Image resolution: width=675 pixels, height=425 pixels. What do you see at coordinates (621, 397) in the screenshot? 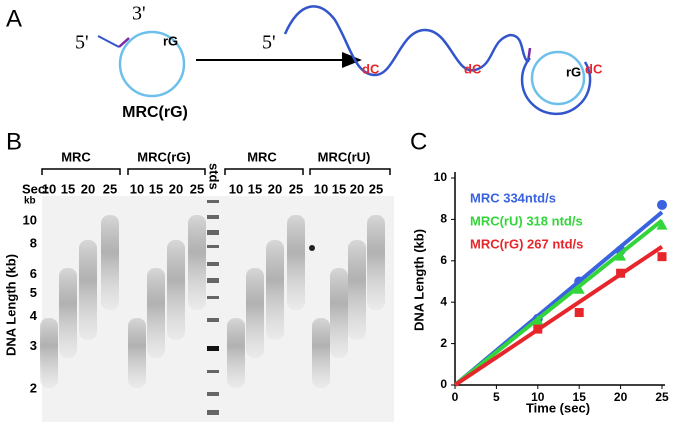
I see `x-tick-label: 20` at bounding box center [621, 397].